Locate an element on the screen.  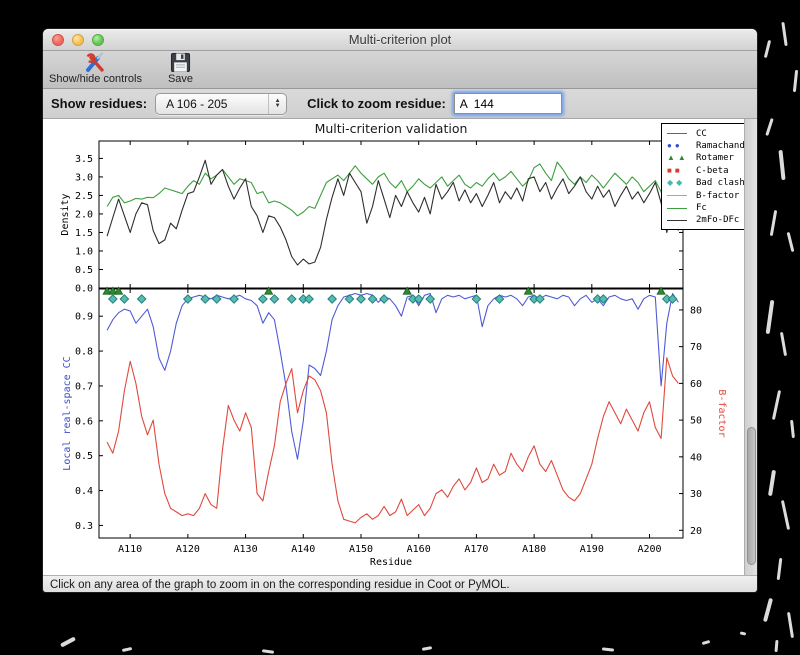
svg-text: 3.0 is located at coordinates (84, 177).